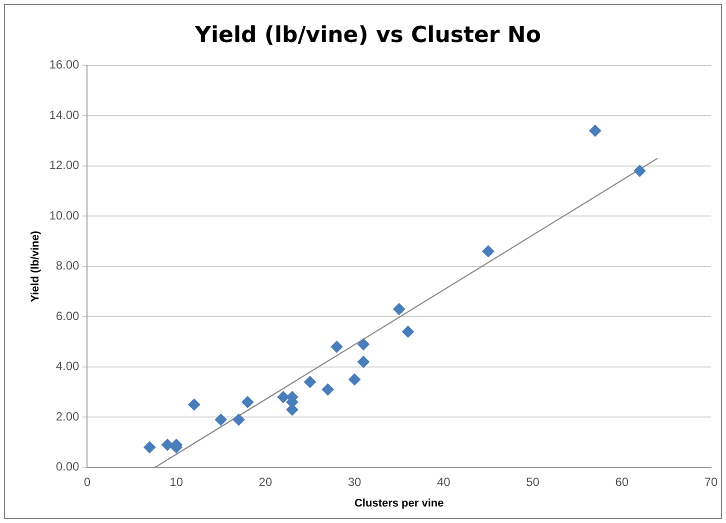  Describe the element at coordinates (367, 35) in the screenshot. I see `chart-title: Yield (lb/vine) vs Cluster No` at that location.